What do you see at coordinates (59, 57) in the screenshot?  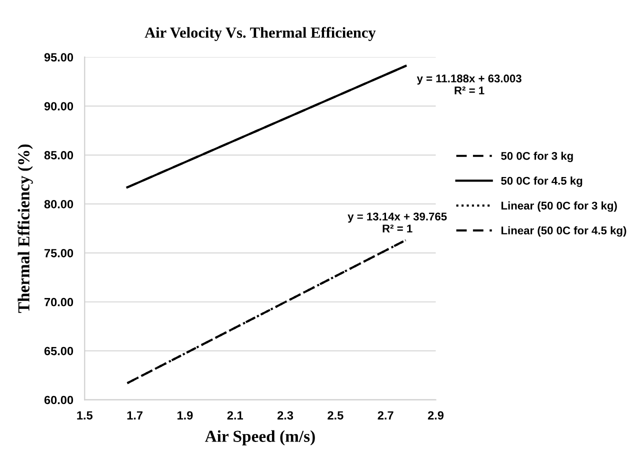 I see `y-tick-label: 95.00` at bounding box center [59, 57].